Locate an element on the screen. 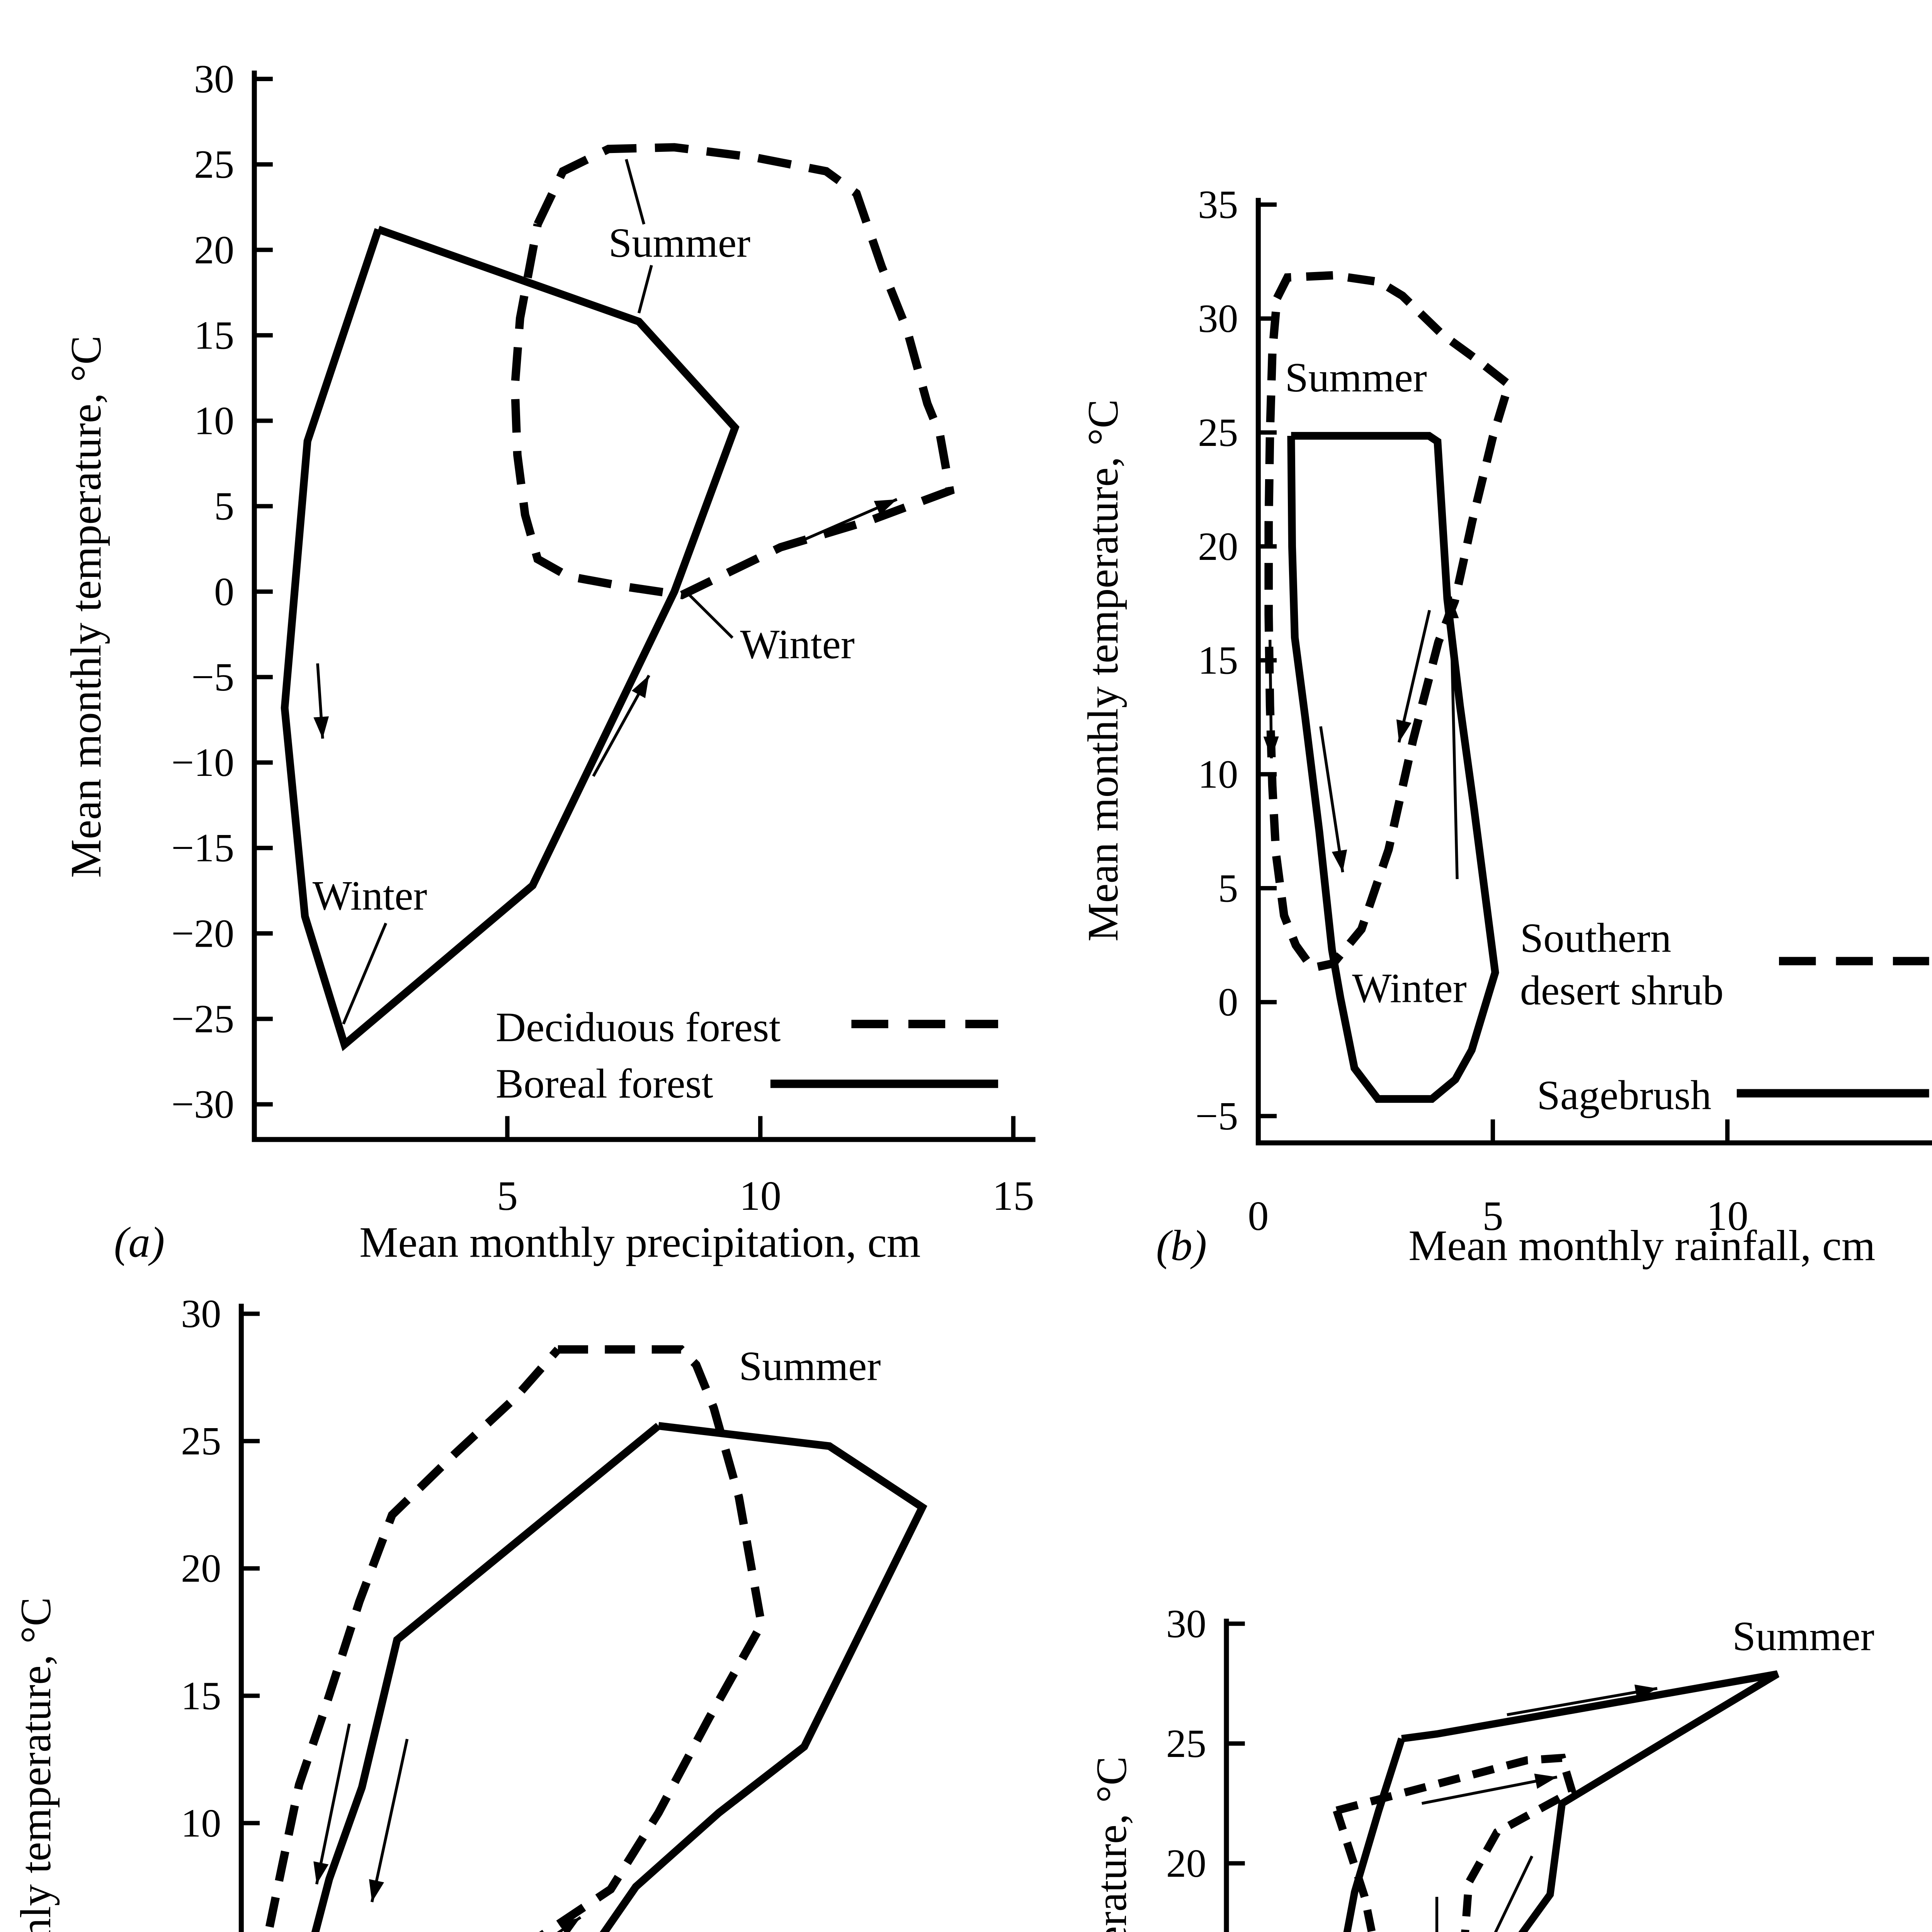 Image resolution: width=1932 pixels, height=1932 pixels. panel-letter: (a) is located at coordinates (139, 1243).